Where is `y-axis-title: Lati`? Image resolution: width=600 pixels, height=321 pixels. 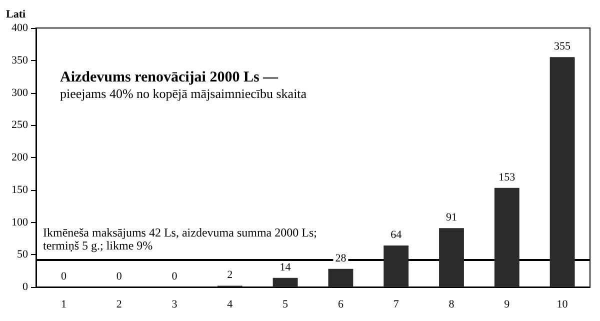 y-axis-title: Lati is located at coordinates (16, 14).